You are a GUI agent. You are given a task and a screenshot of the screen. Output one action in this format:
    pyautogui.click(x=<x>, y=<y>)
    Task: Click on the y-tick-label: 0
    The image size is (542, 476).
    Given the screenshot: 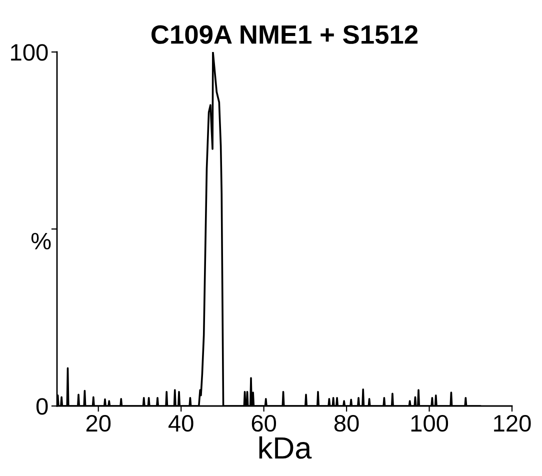 What is the action you would take?
    pyautogui.click(x=42, y=406)
    